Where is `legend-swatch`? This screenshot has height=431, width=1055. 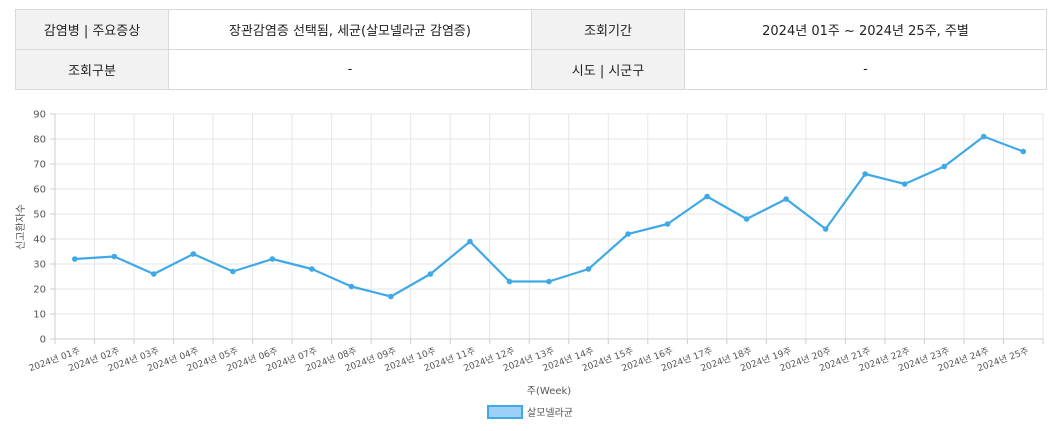 legend-swatch is located at coordinates (505, 412).